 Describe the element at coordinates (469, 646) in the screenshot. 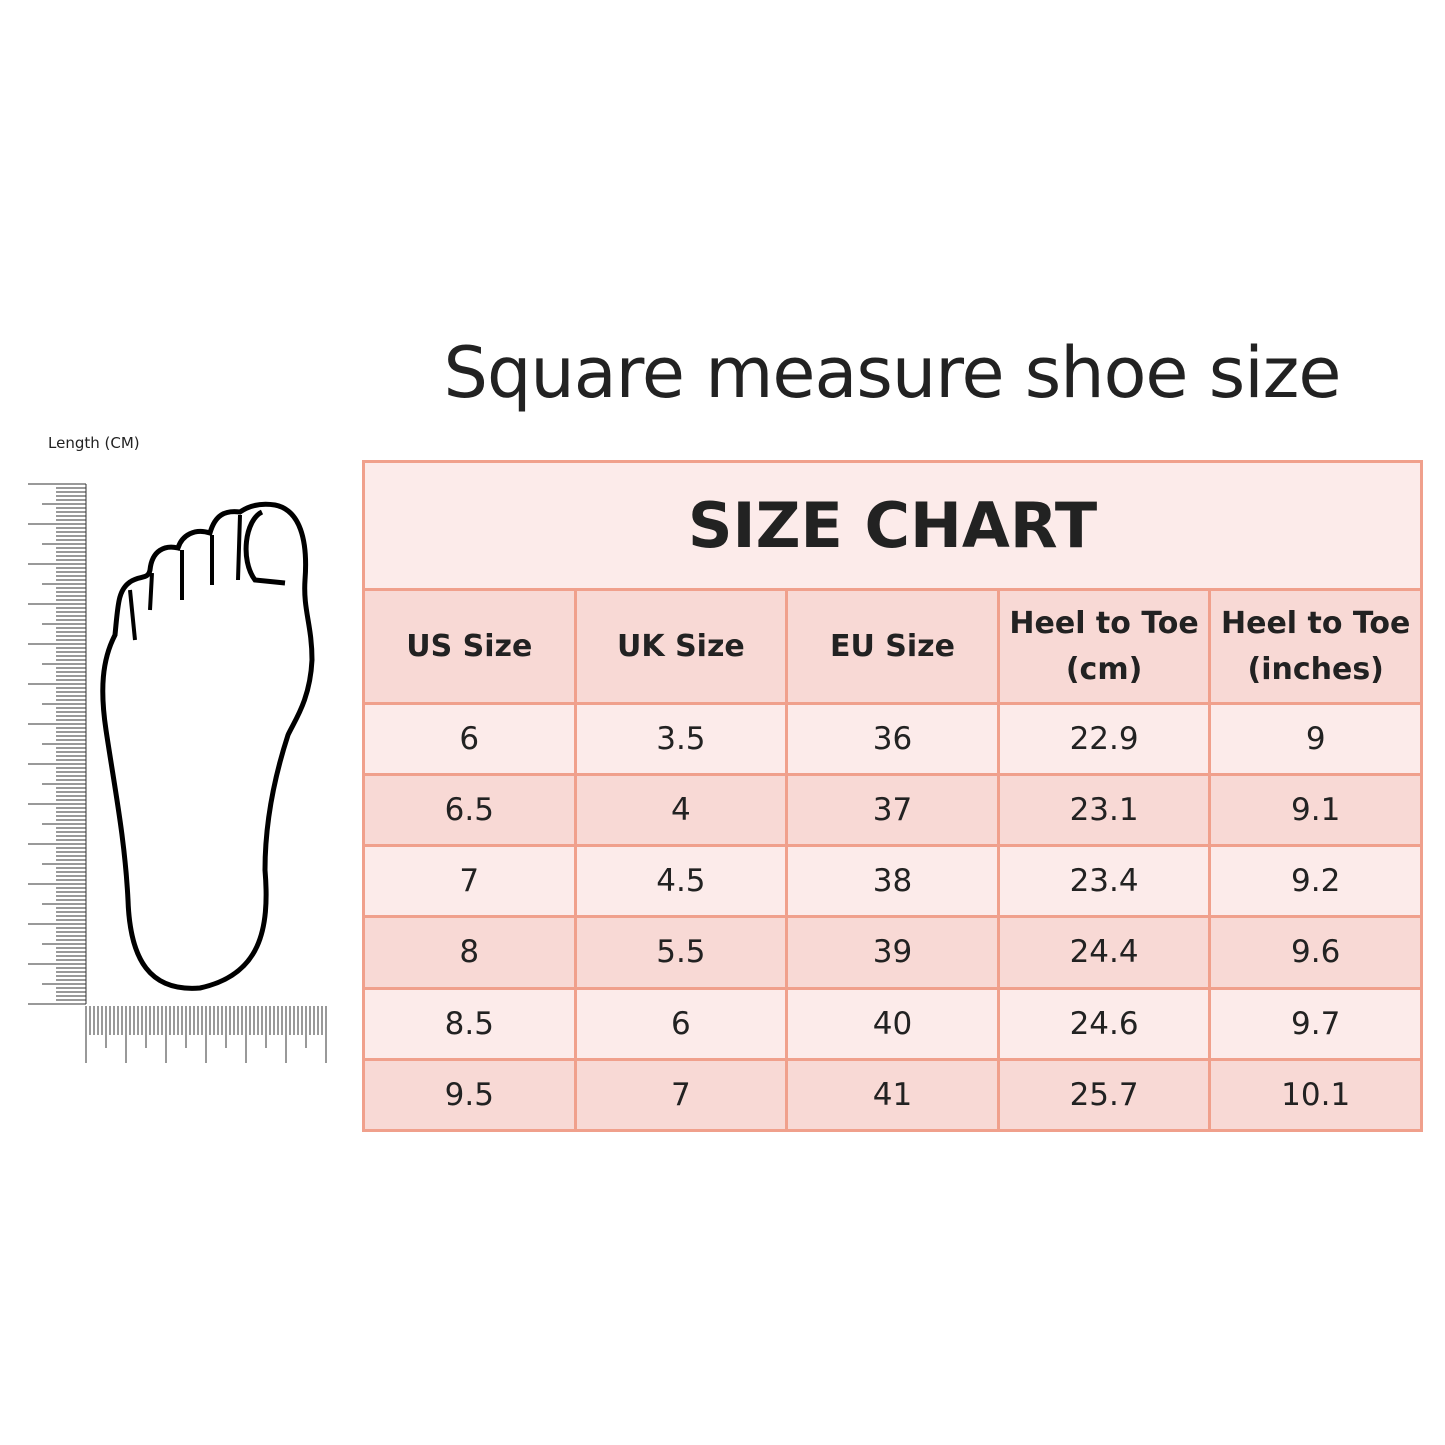

I see `column-header: US Size` at that location.